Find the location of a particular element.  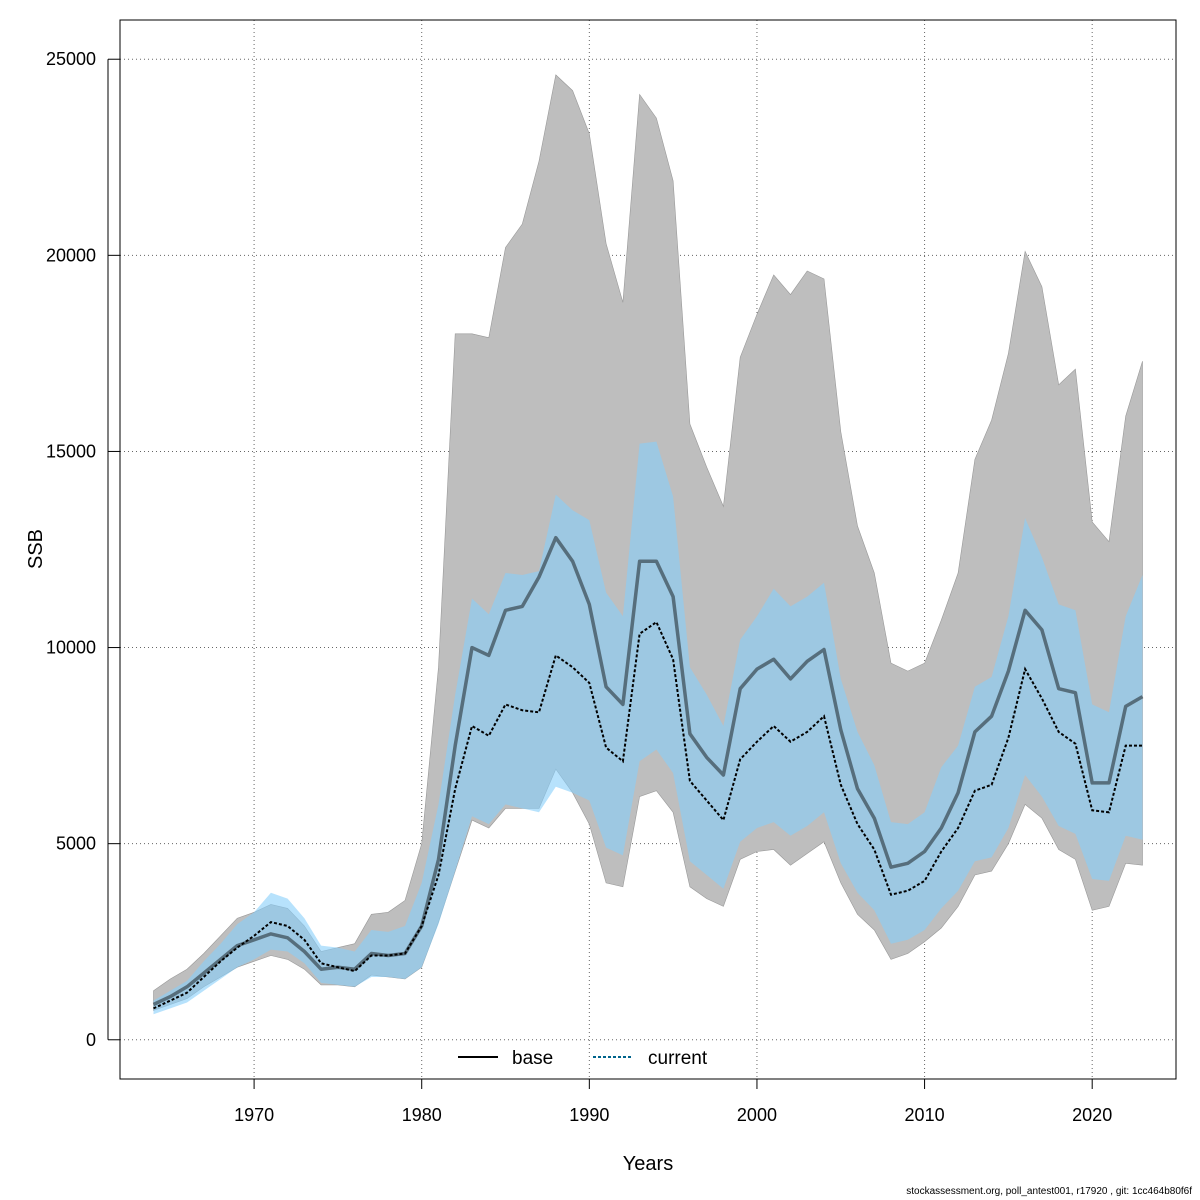

x-axis: 1970 1980 1990 2000 2010 2020 is located at coordinates (673, 1101).